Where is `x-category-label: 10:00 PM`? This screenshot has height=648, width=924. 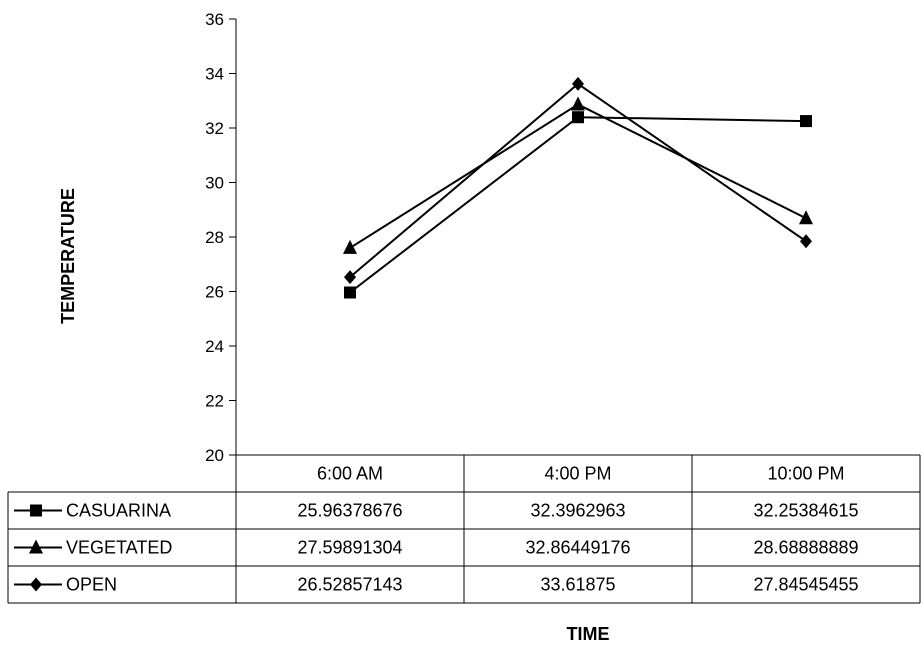 x-category-label: 10:00 PM is located at coordinates (805, 474).